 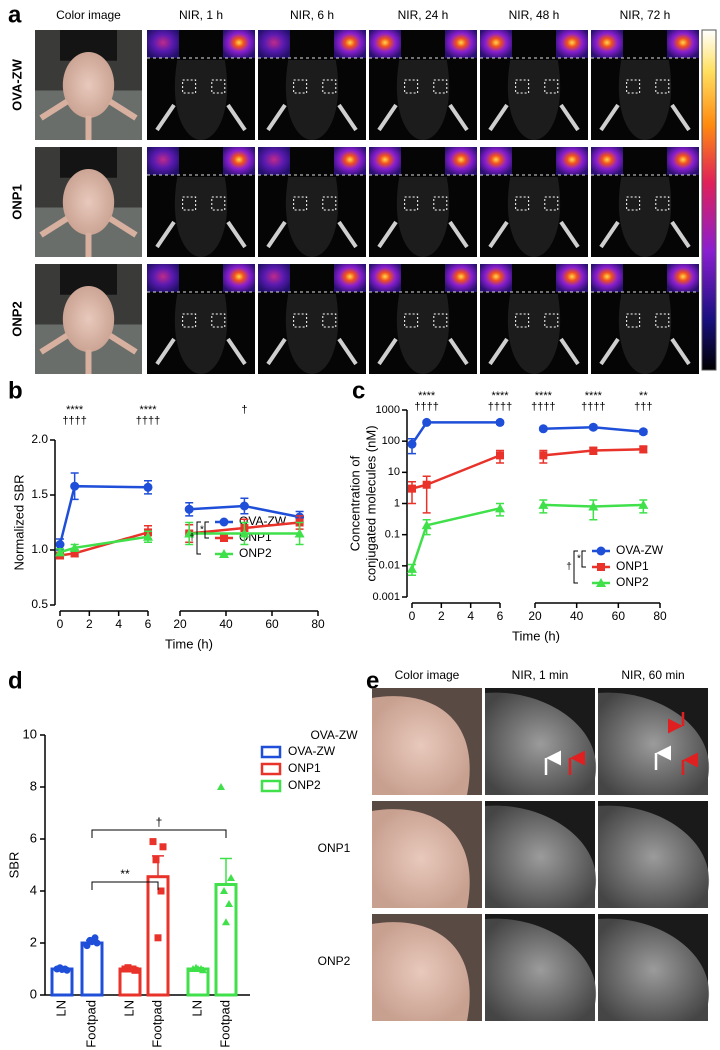 I want to click on column-header: NIR, 24 h, so click(x=423, y=15).